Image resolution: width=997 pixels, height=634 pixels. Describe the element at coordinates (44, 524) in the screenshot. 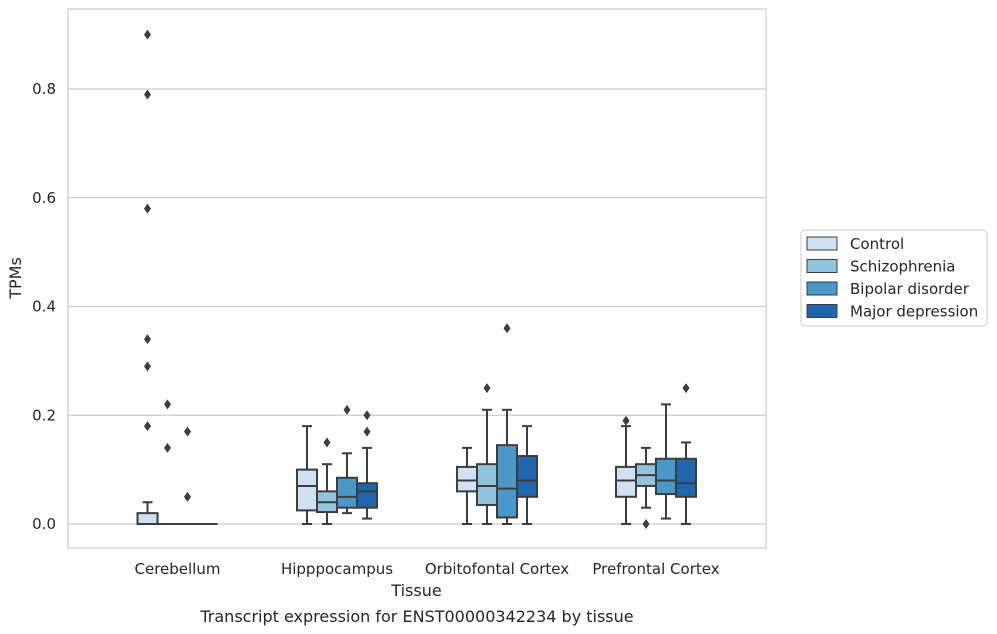

I see `y-tick-label: 0.0` at that location.